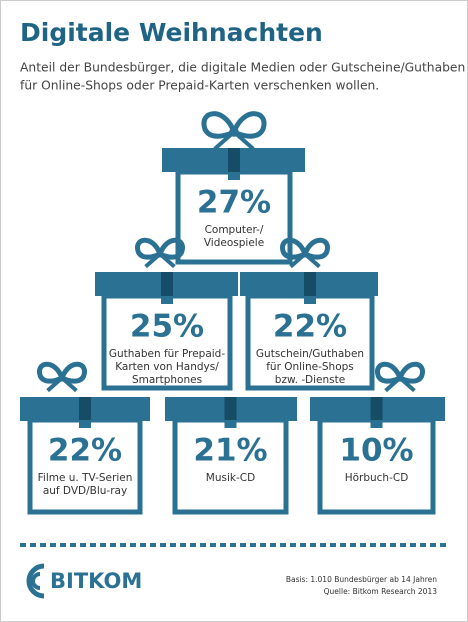  I want to click on gift-label: Gutschein/Guthaben, so click(310, 354).